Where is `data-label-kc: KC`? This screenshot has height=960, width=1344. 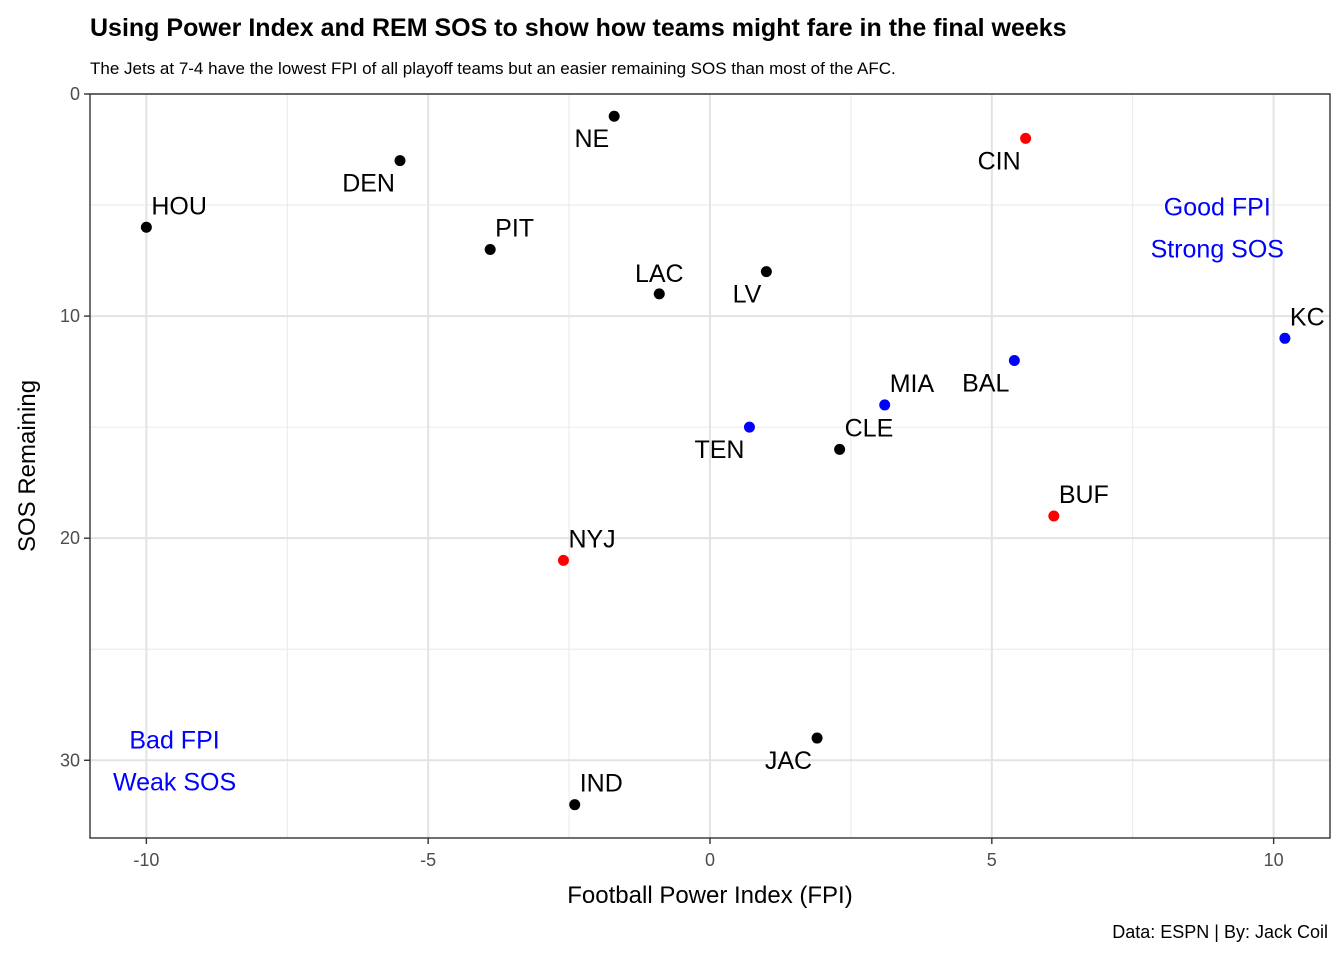 data-label-kc: KC is located at coordinates (1307, 317).